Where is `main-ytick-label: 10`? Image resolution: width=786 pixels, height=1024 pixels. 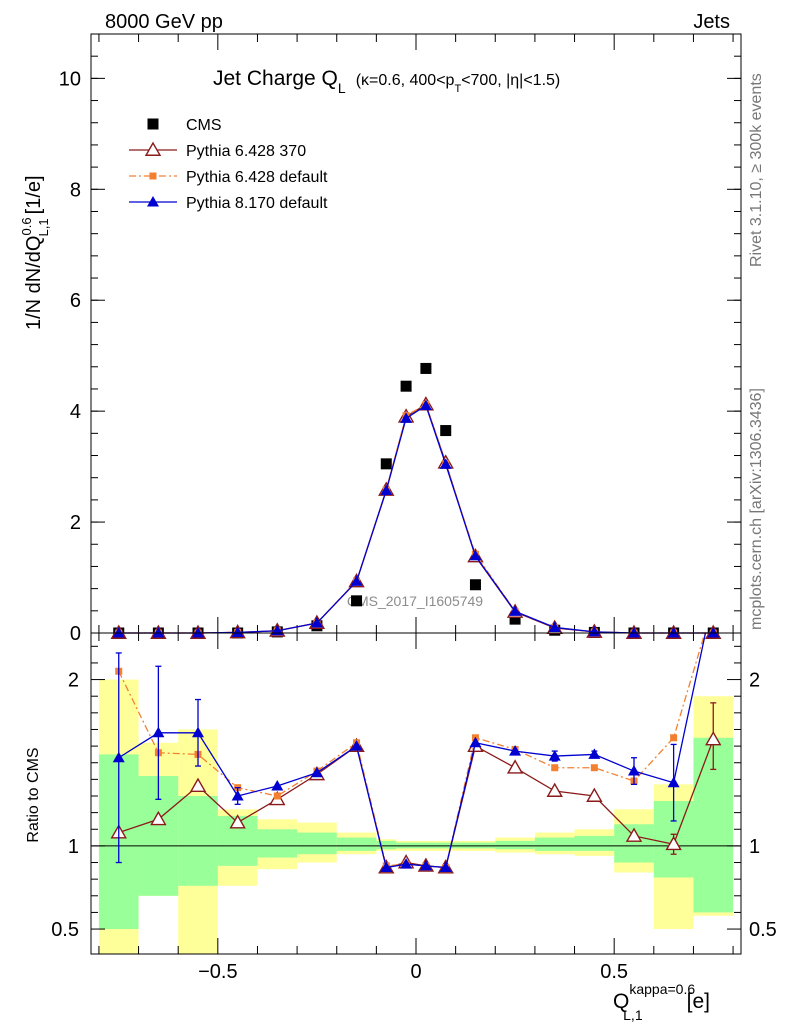 main-ytick-label: 10 is located at coordinates (70, 79).